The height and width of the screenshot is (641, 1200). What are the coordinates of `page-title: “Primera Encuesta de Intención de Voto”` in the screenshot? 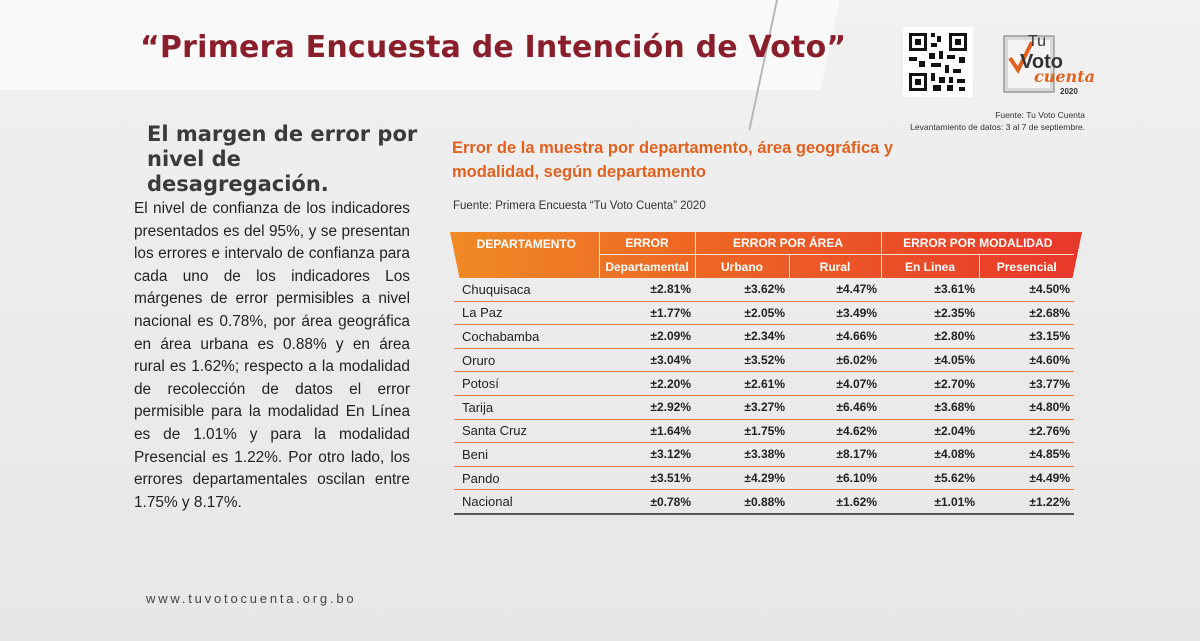 It's located at (493, 47).